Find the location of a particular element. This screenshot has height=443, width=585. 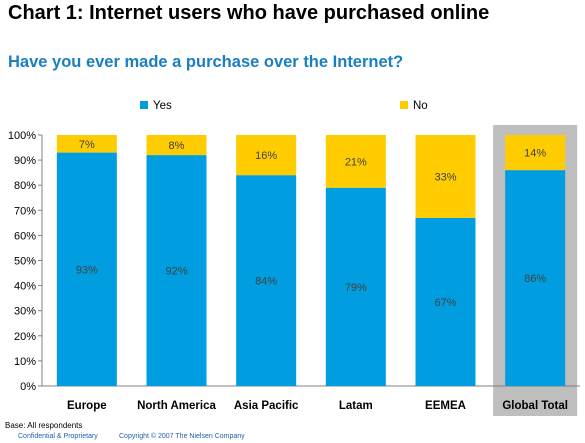

data-label-yes: 92% is located at coordinates (176, 272).